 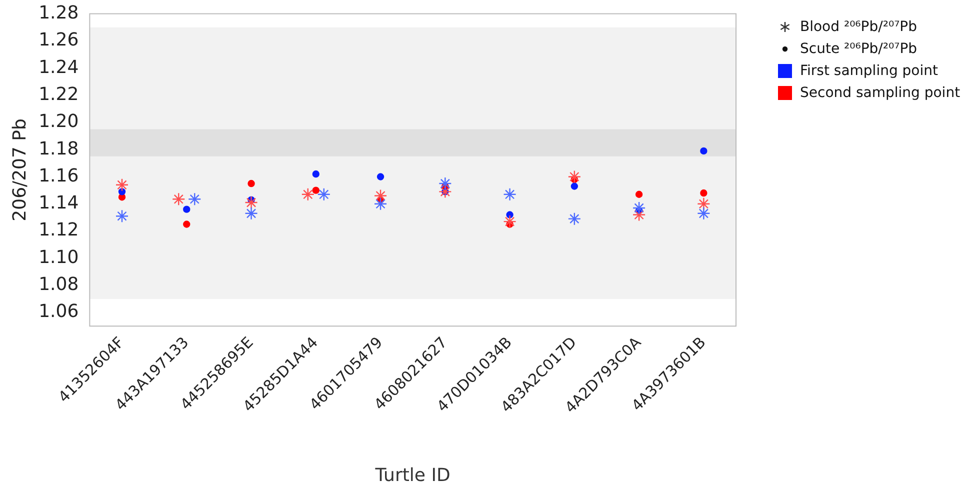 What do you see at coordinates (58, 311) in the screenshot?
I see `y-tick-label: 1.06` at bounding box center [58, 311].